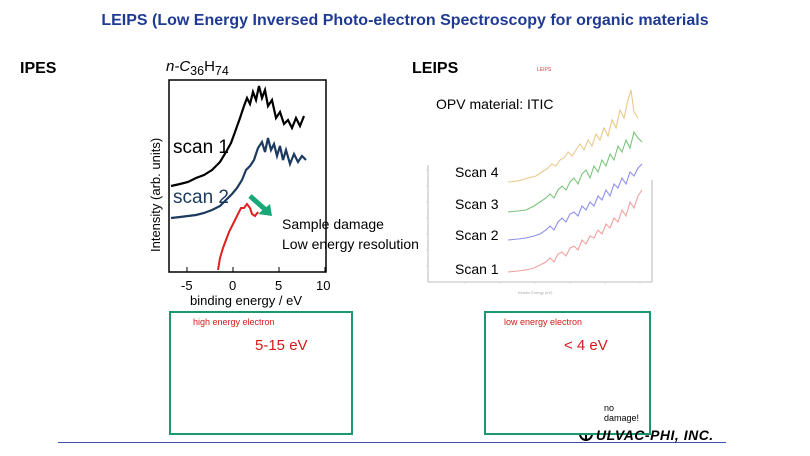 The image size is (810, 456). I want to click on ipes-xtick-2: 5, so click(278, 285).